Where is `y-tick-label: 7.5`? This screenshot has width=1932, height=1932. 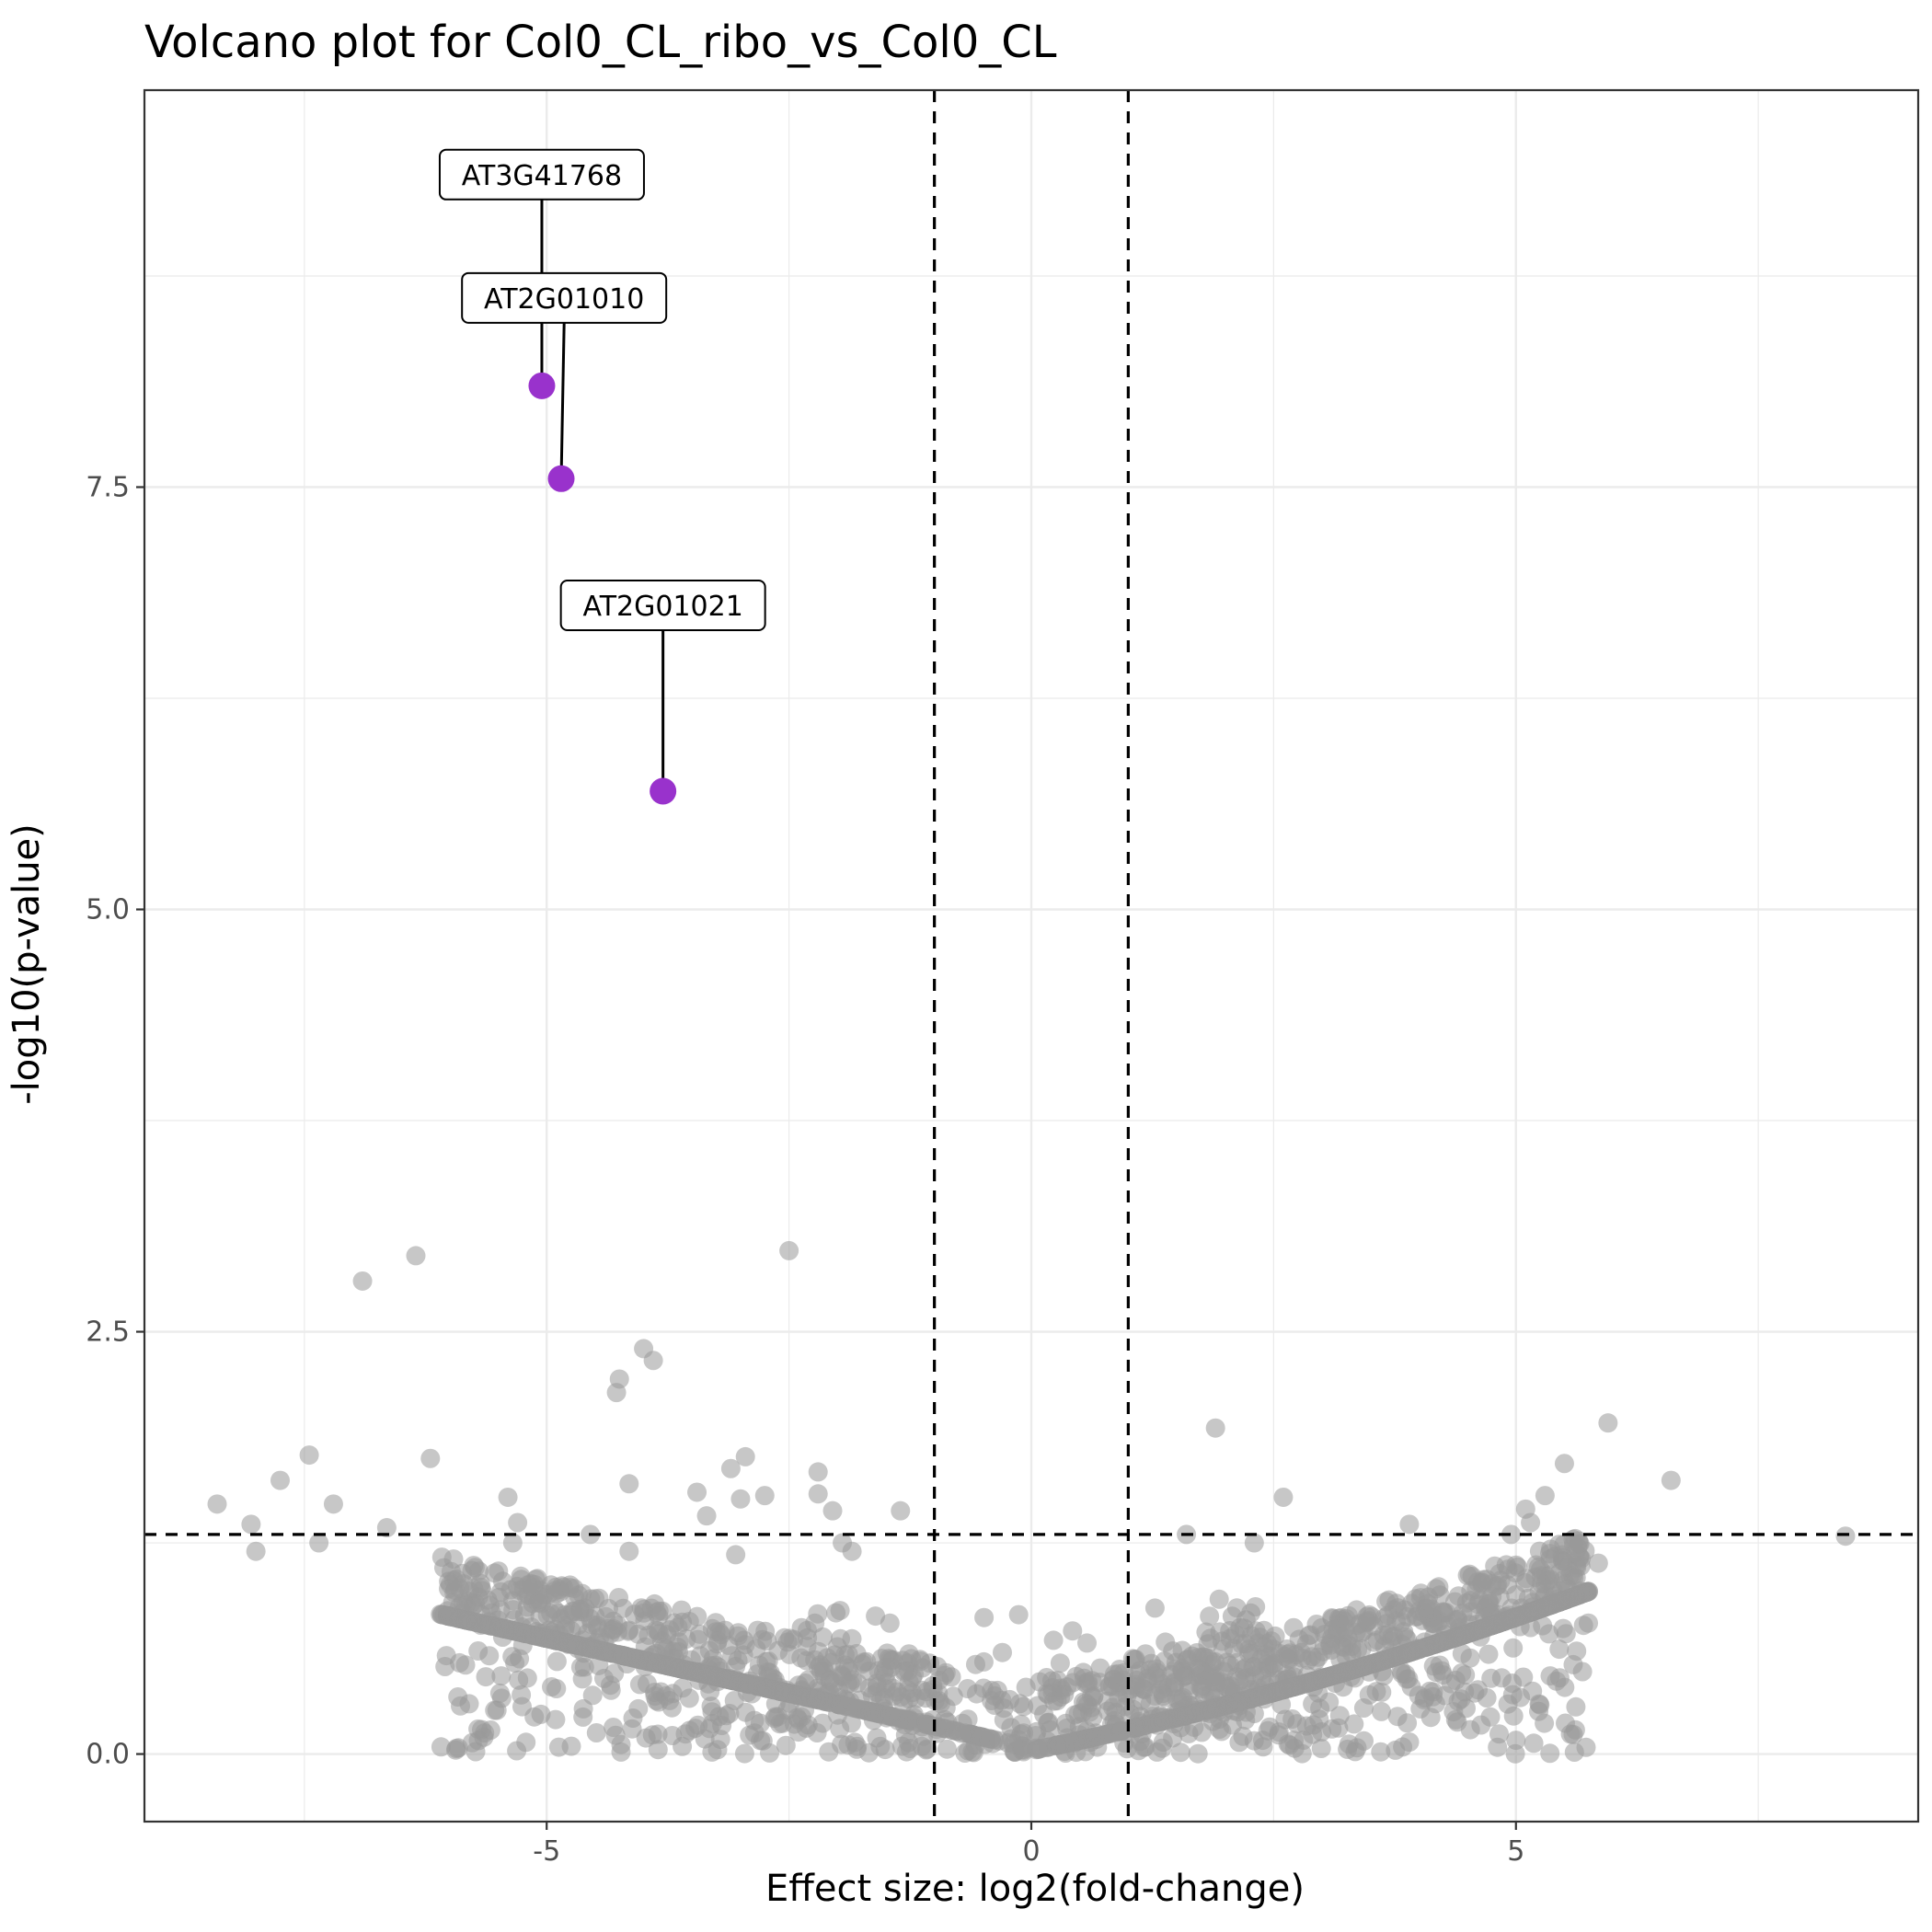
y-tick-label: 7.5 is located at coordinates (108, 487).